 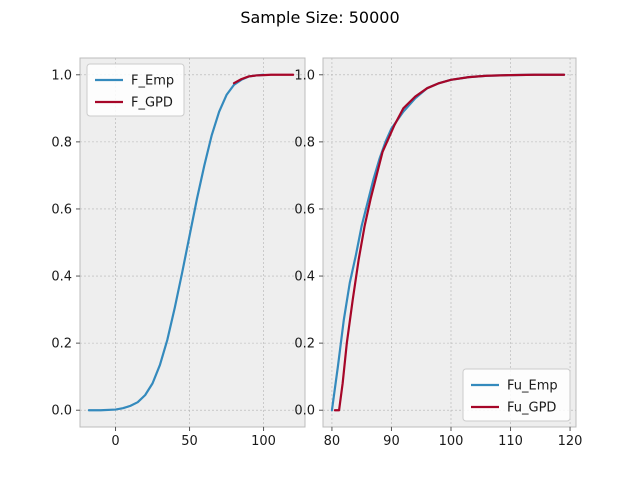 I want to click on legend: Fu_Emp Fu_GPD, so click(x=516, y=395).